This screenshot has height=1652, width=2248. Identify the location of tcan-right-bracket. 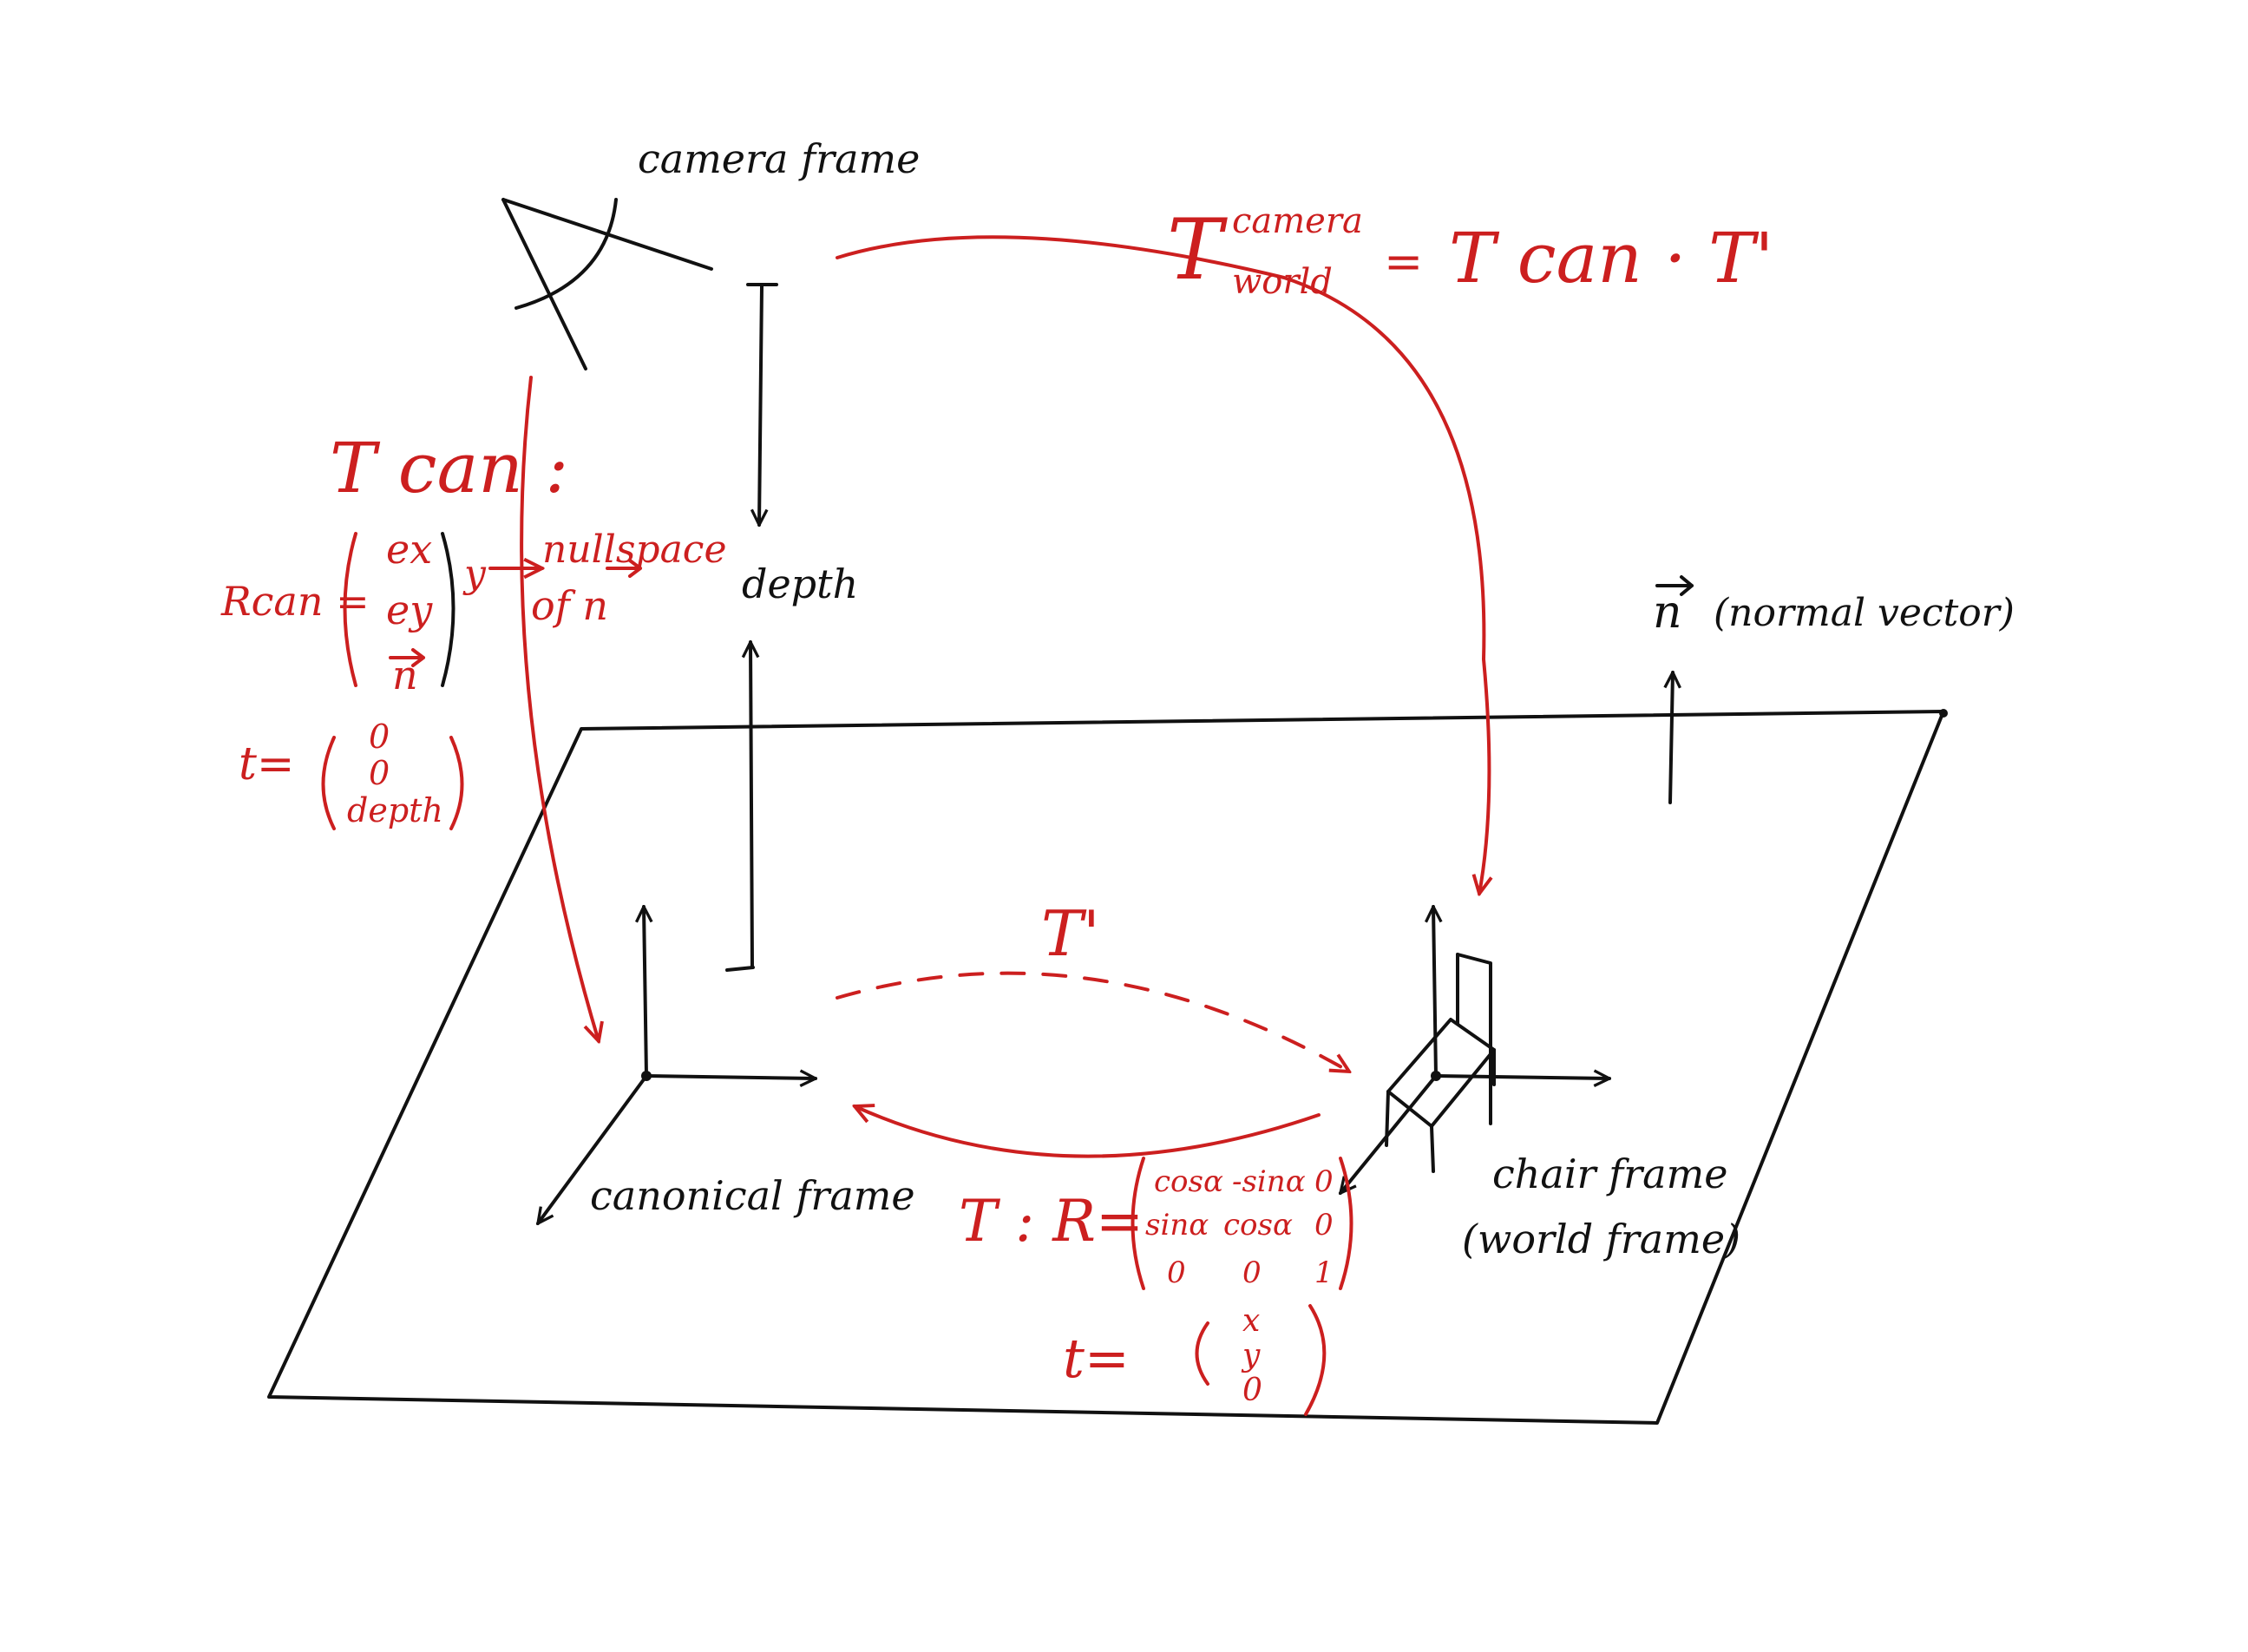
(456, 783).